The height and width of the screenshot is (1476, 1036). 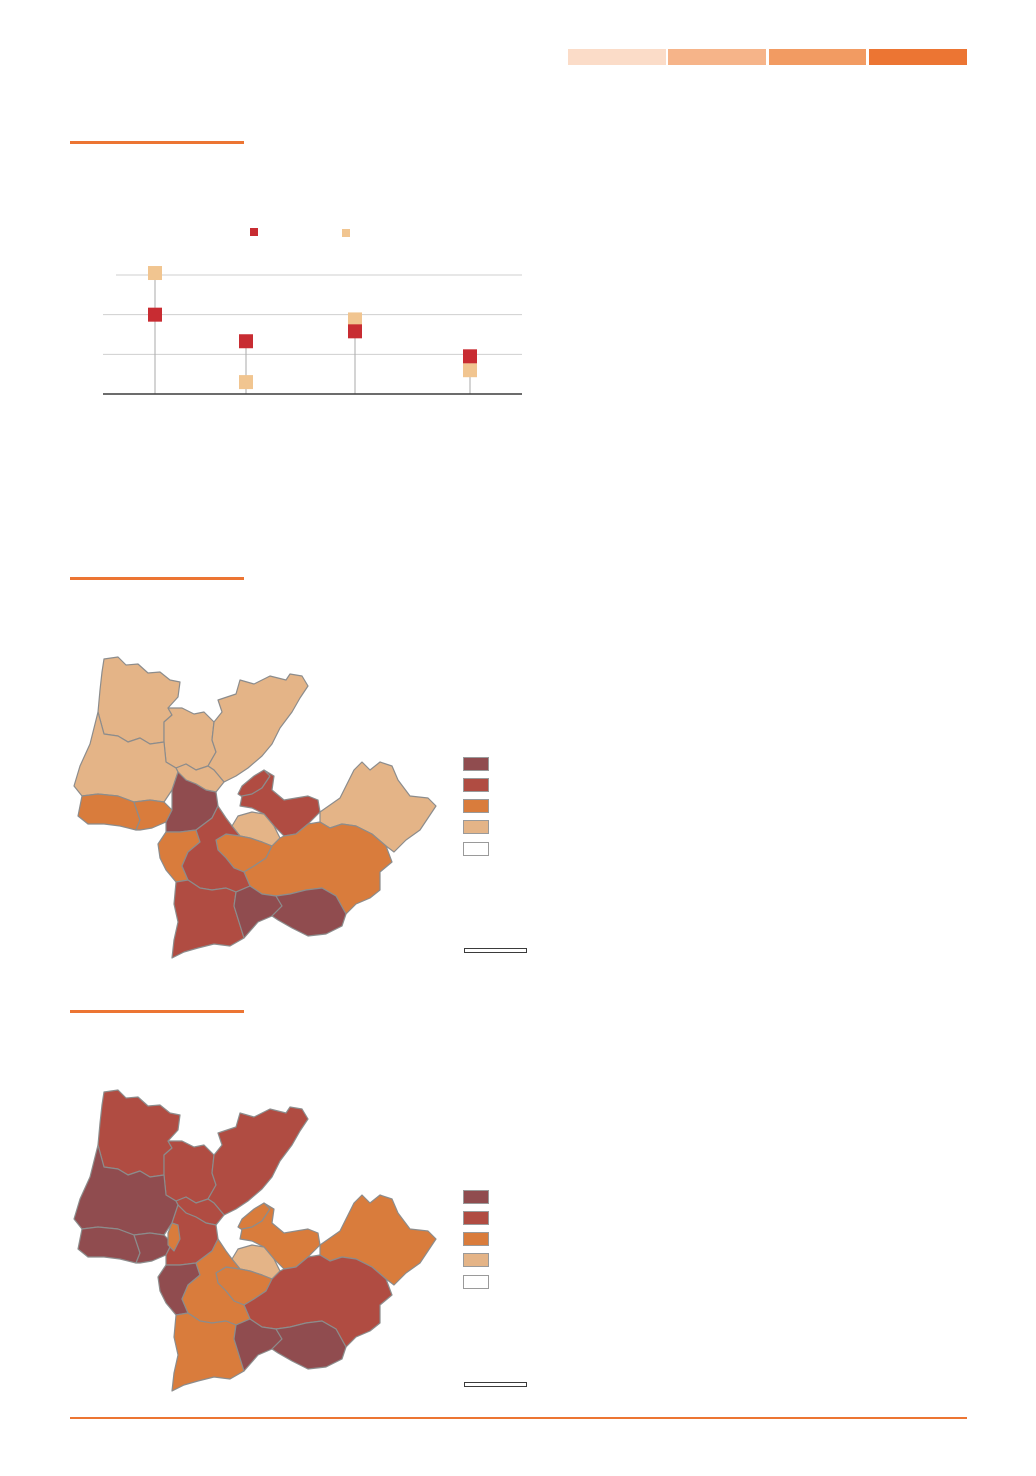 I want to click on section-rule-chart, so click(x=157, y=142).